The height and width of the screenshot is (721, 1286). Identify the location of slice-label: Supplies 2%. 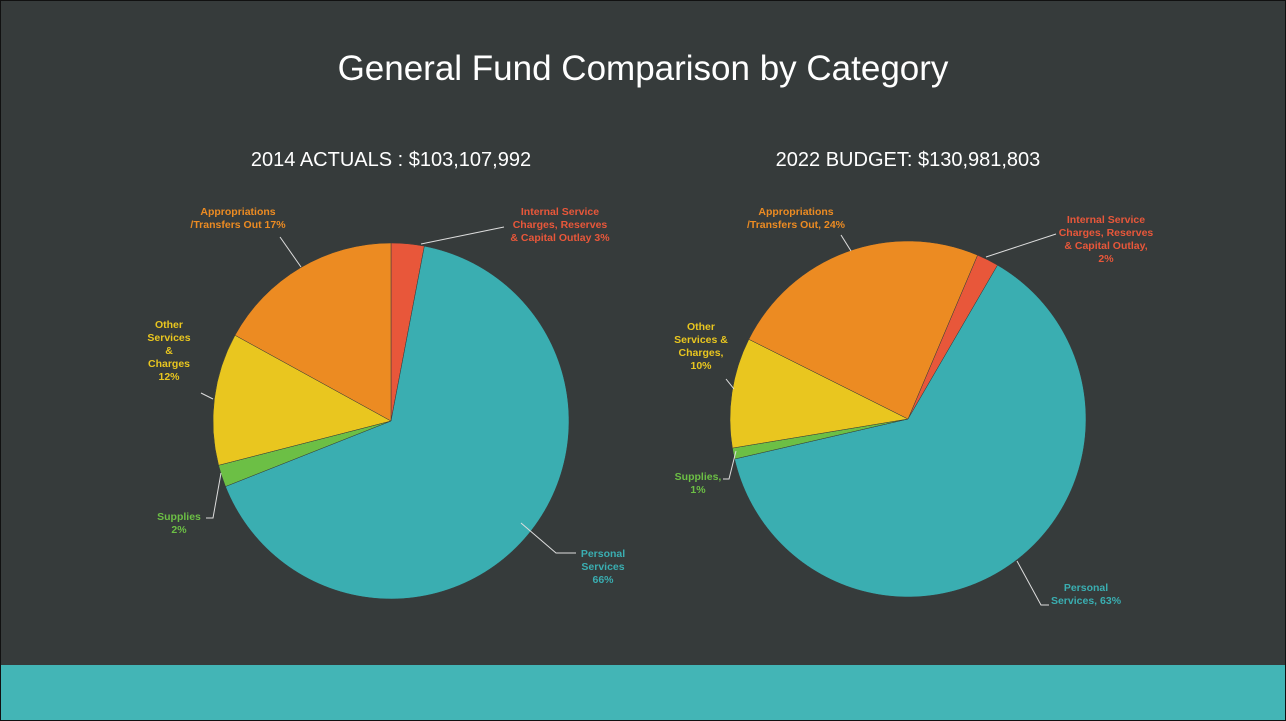
(179, 524).